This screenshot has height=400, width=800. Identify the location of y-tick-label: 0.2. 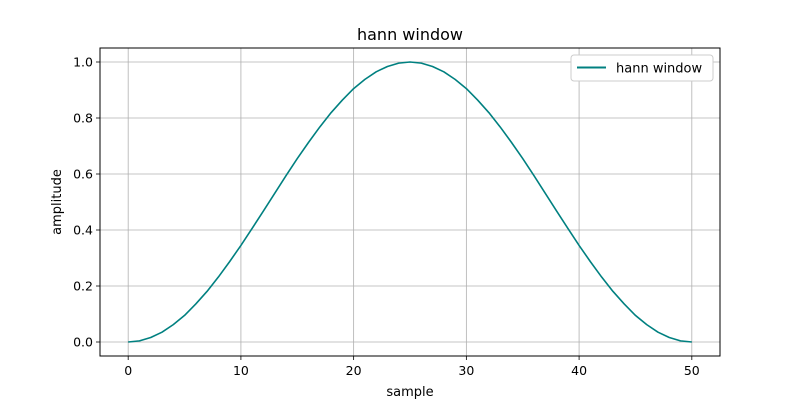
(83, 286).